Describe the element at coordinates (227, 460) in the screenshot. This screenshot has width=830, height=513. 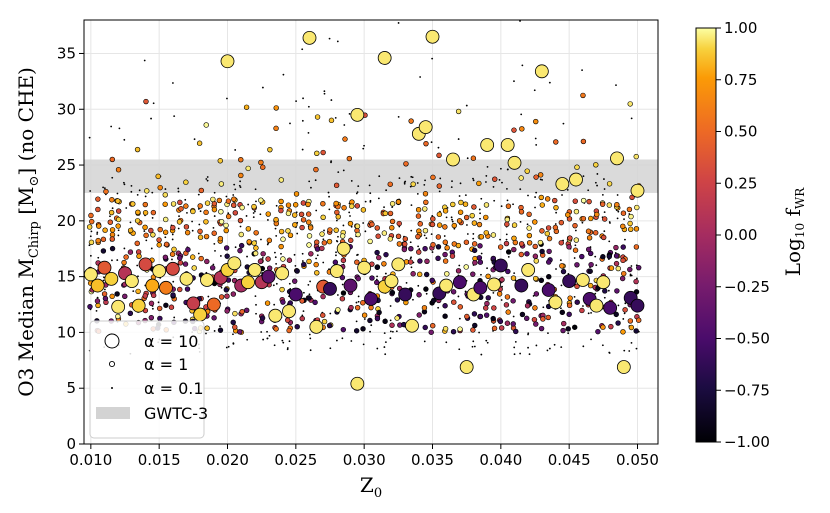
I see `x-tick-label: 0.020` at that location.